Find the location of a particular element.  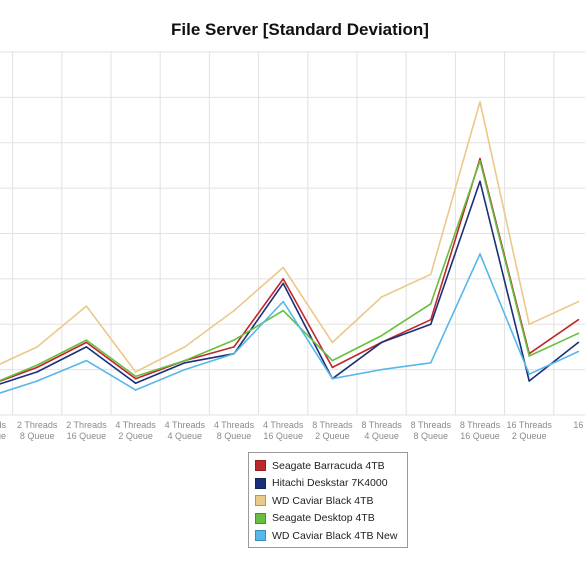

legend-label: Seagate Desktop 4TB is located at coordinates (323, 518).